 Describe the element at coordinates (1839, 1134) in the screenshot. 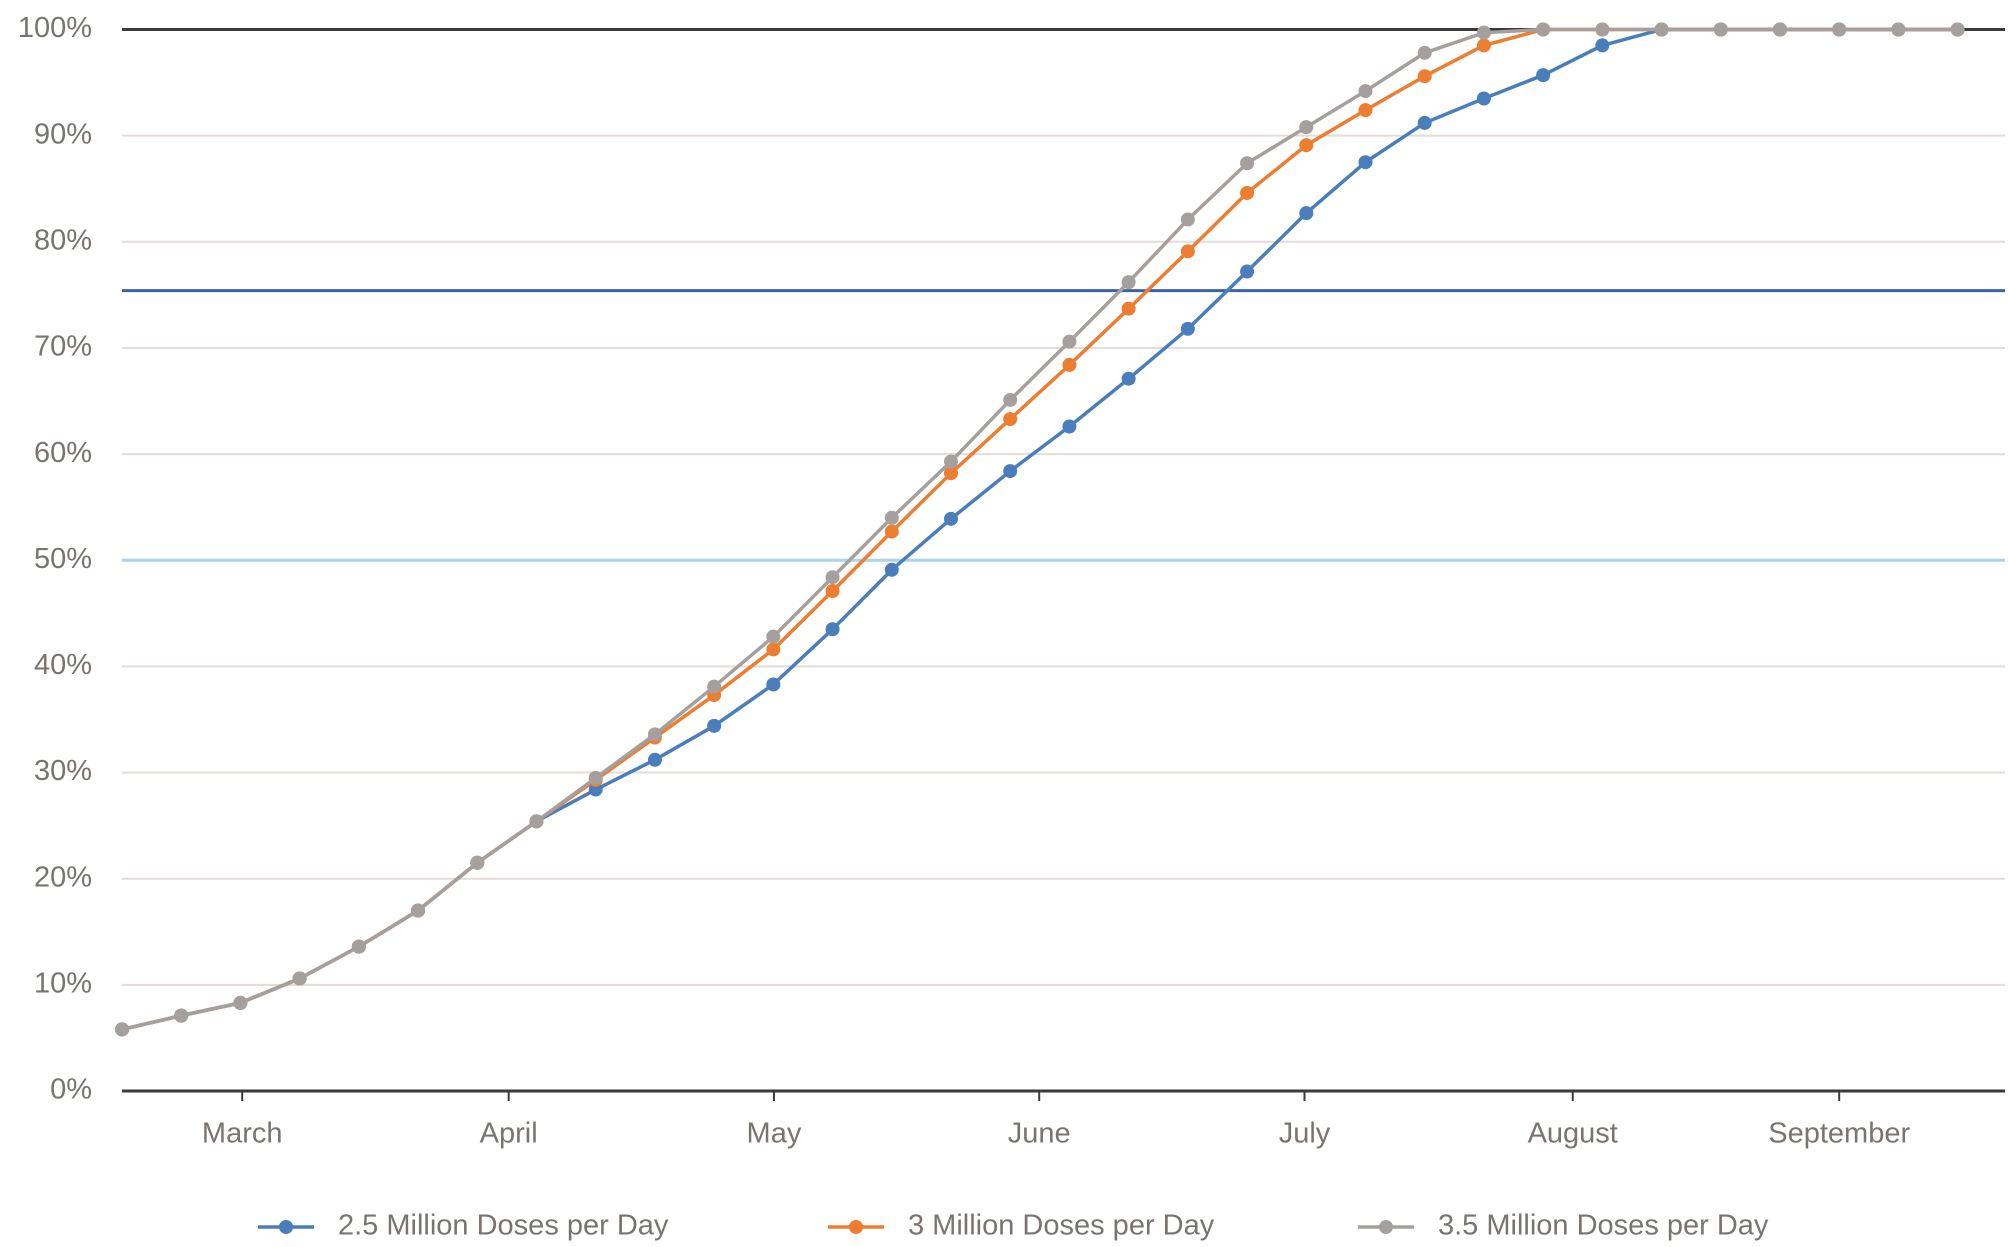

I see `x-tick-label: September` at that location.